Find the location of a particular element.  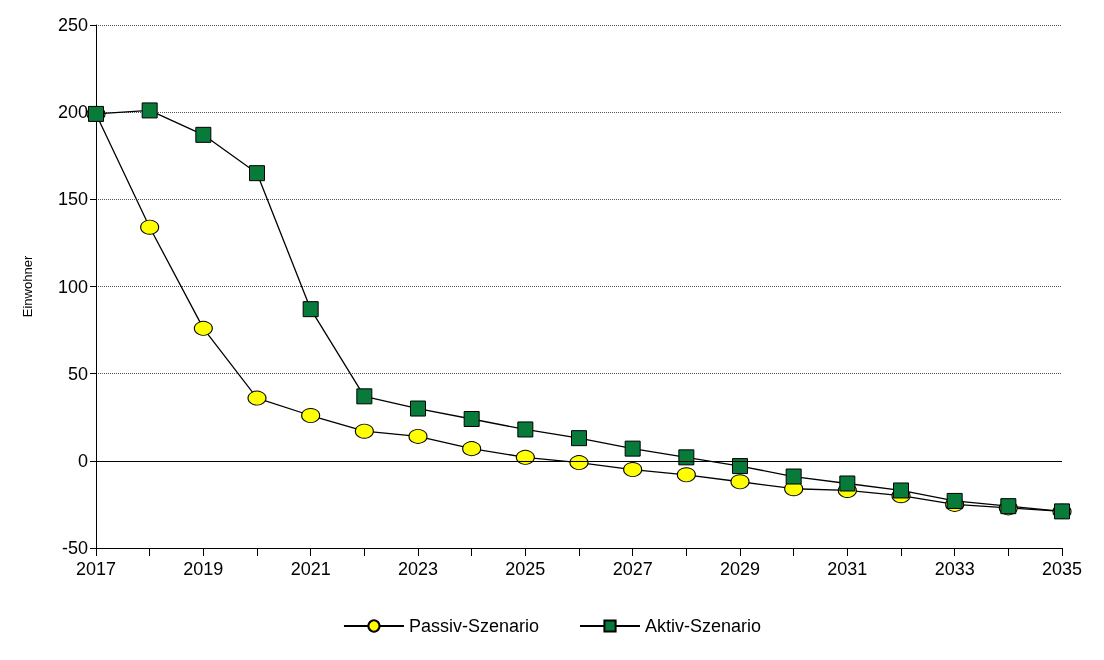

y-tick-label: 250 is located at coordinates (72, 25).